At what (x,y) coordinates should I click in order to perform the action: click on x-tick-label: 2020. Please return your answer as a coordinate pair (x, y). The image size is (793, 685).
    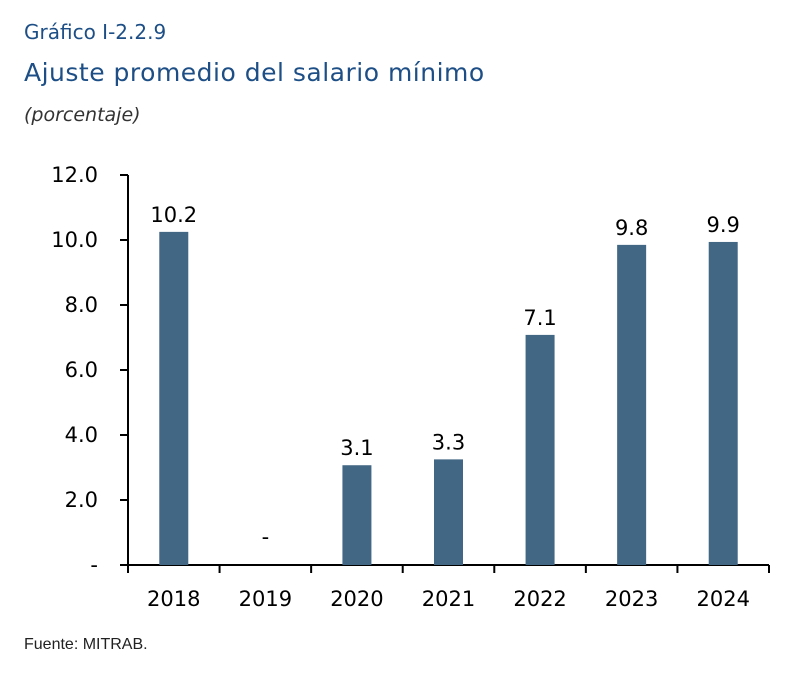
    Looking at the image, I should click on (356, 599).